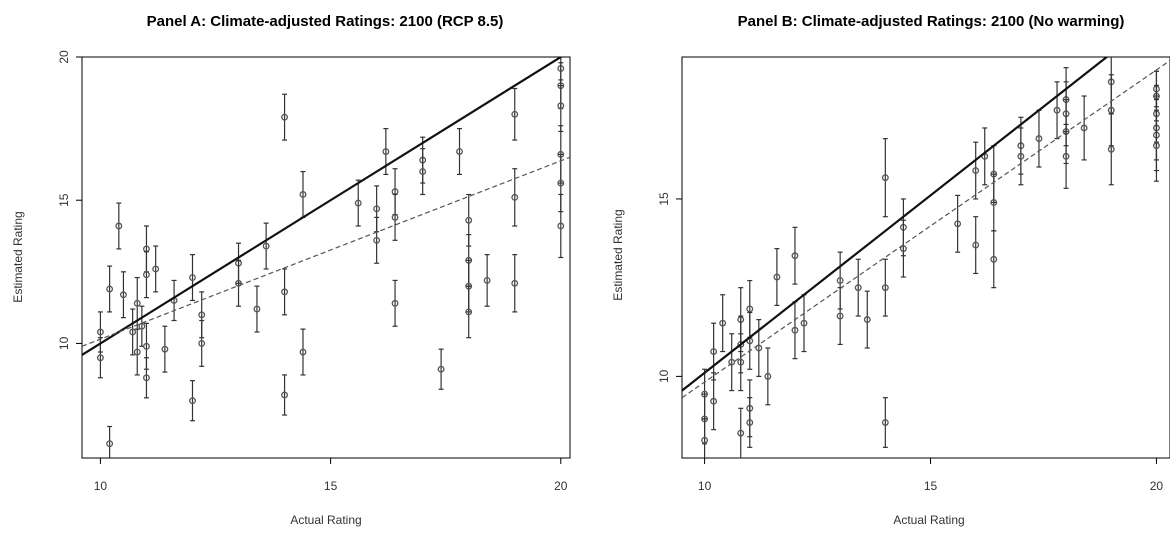 Image resolution: width=1170 pixels, height=536 pixels. What do you see at coordinates (64, 200) in the screenshot?
I see `chart-a-y-tick-label: 15` at bounding box center [64, 200].